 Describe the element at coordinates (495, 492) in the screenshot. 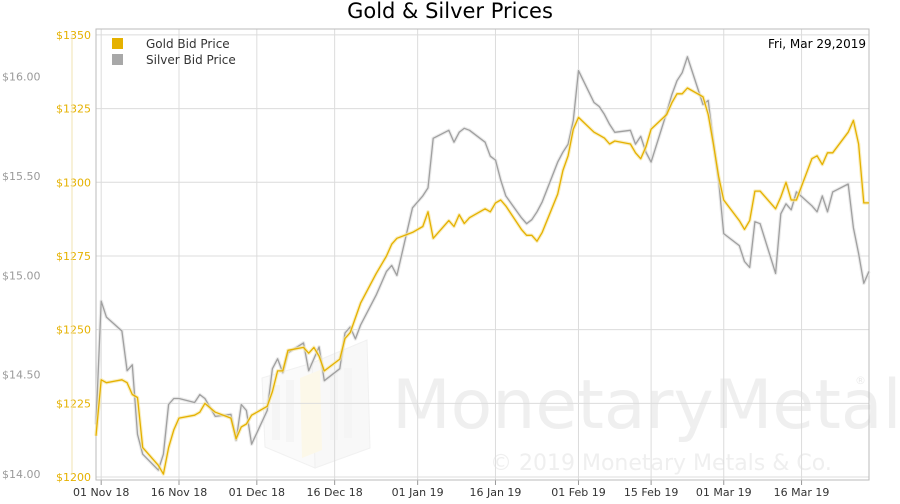

I see `x-tick-label: 16 Jan 19` at that location.